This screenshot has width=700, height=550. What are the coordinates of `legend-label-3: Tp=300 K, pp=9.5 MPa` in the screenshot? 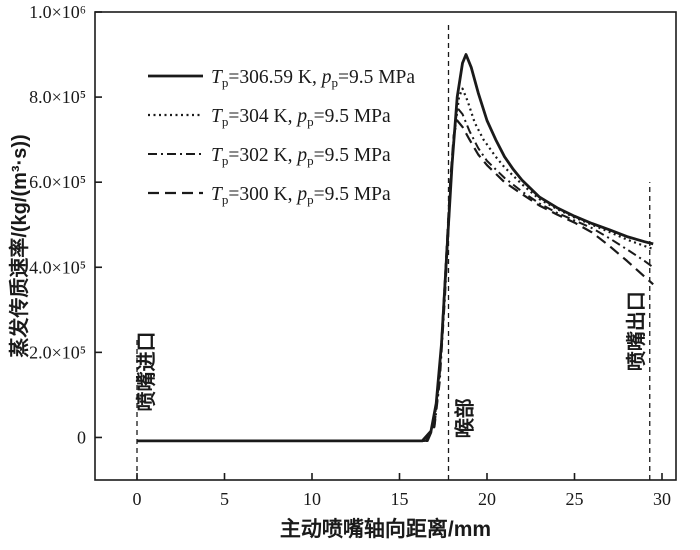 It's located at (301, 195).